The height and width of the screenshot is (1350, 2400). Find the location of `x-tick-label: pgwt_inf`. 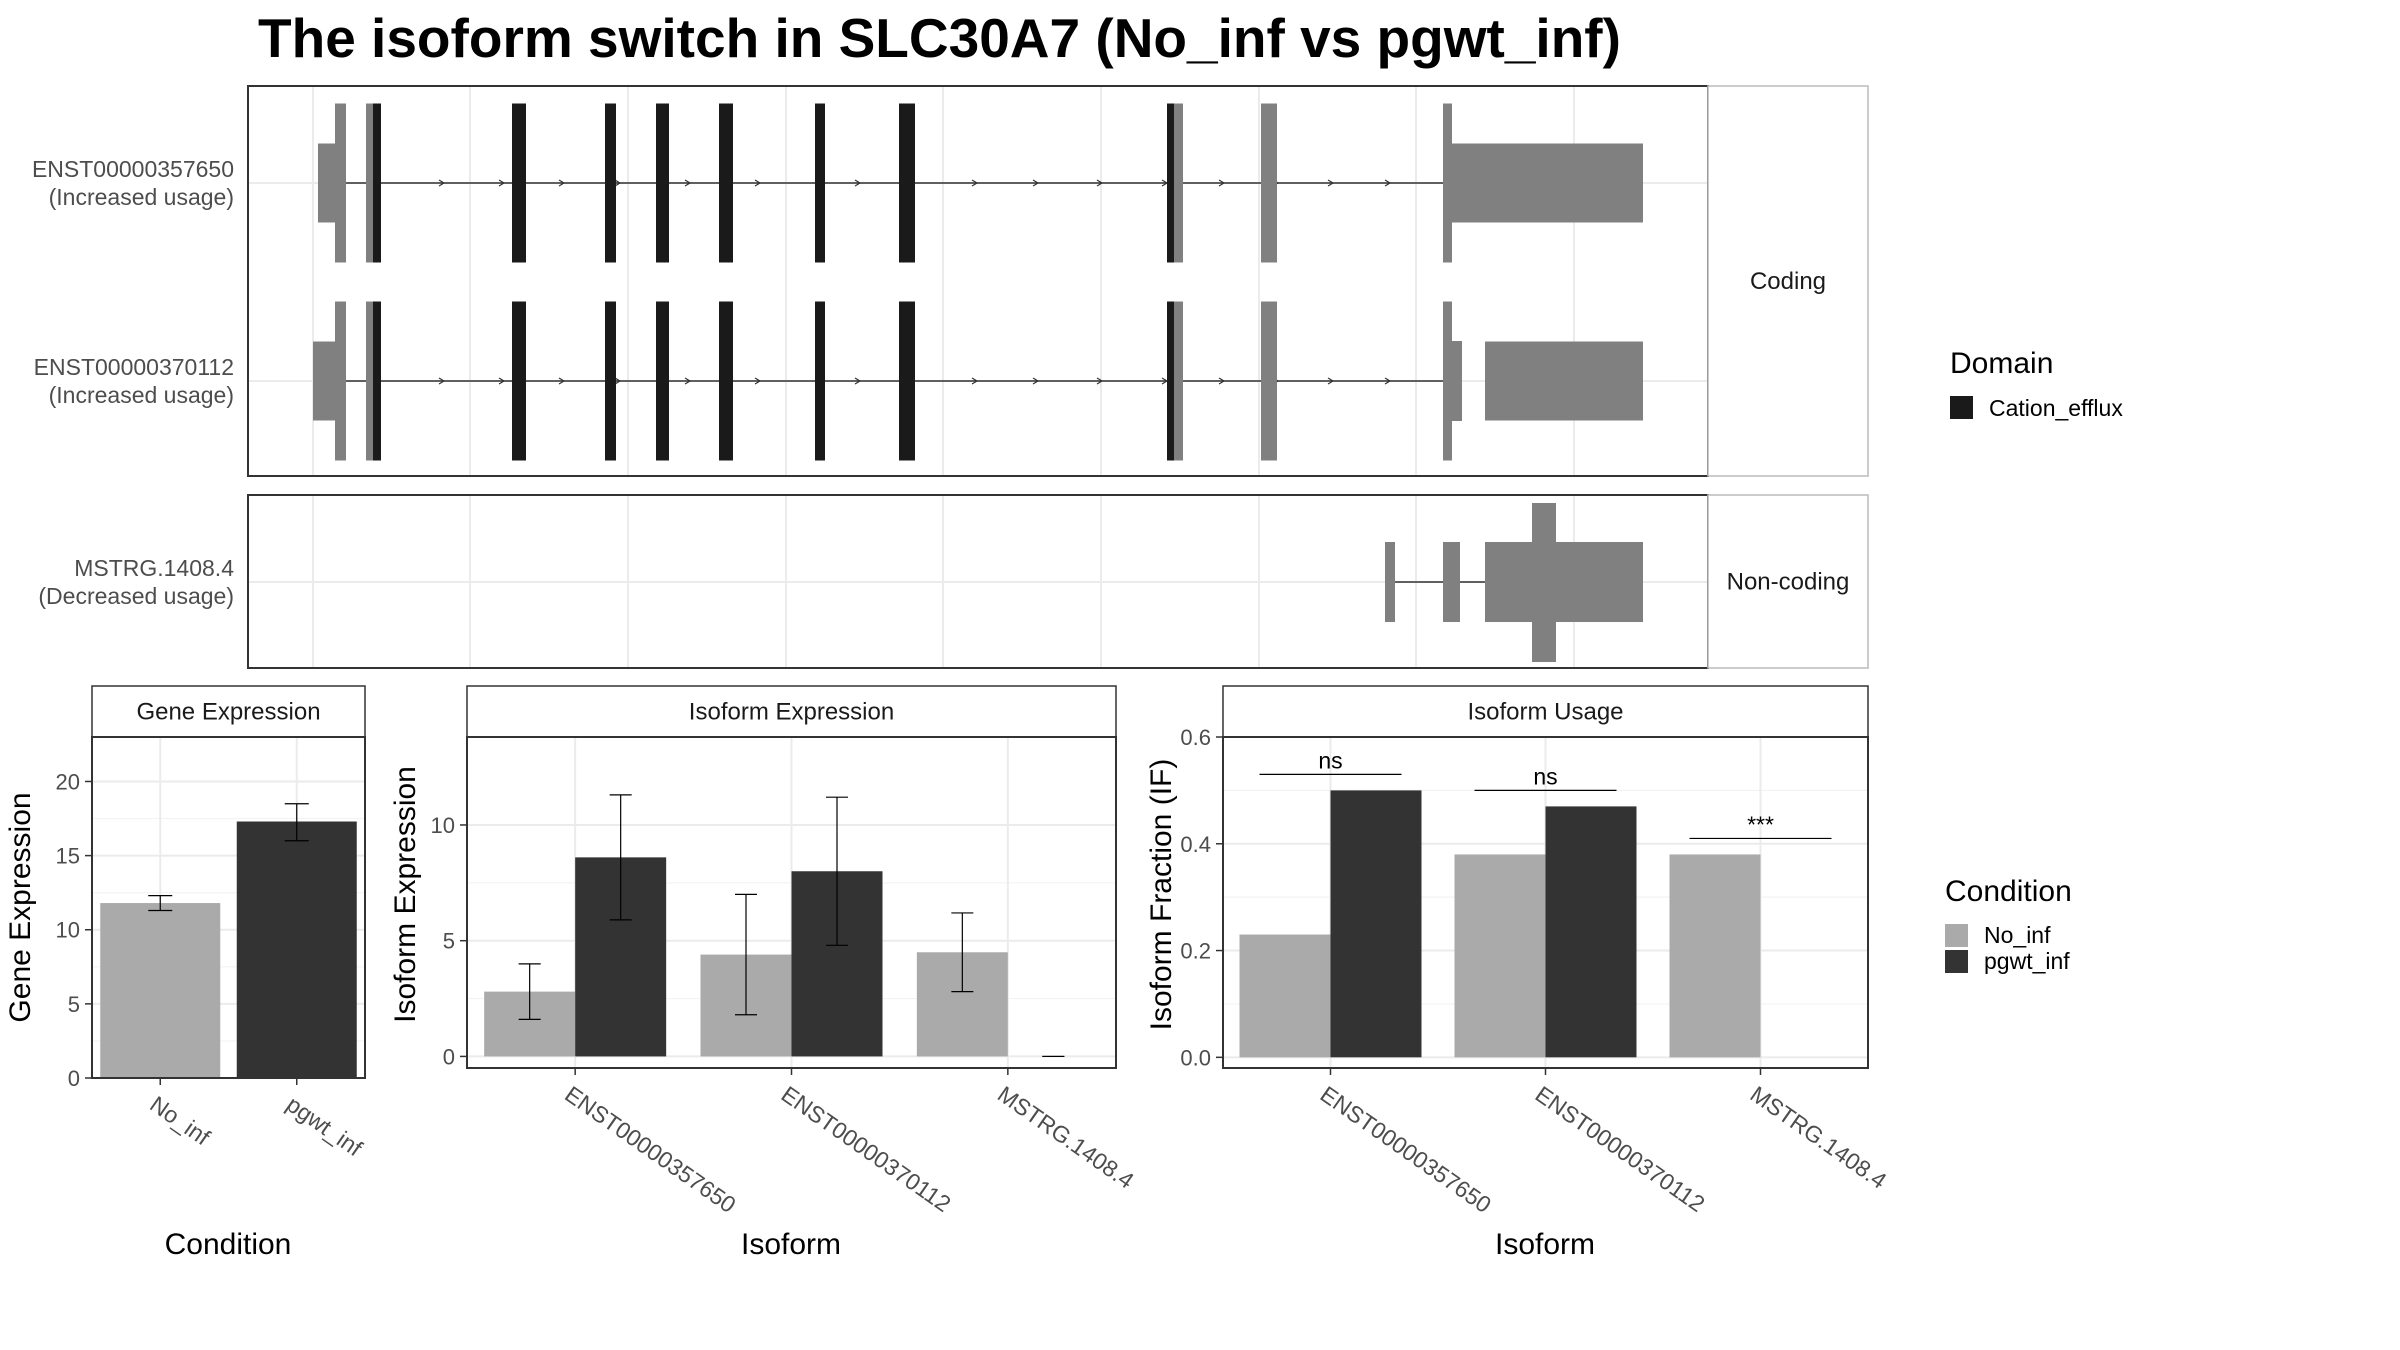

x-tick-label: pgwt_inf is located at coordinates (325, 1126).